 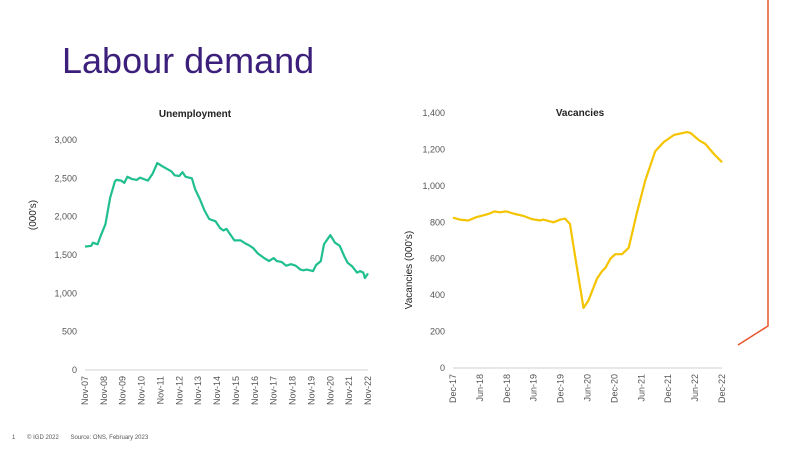 I want to click on x-tick-label: Nov-08, so click(x=104, y=390).